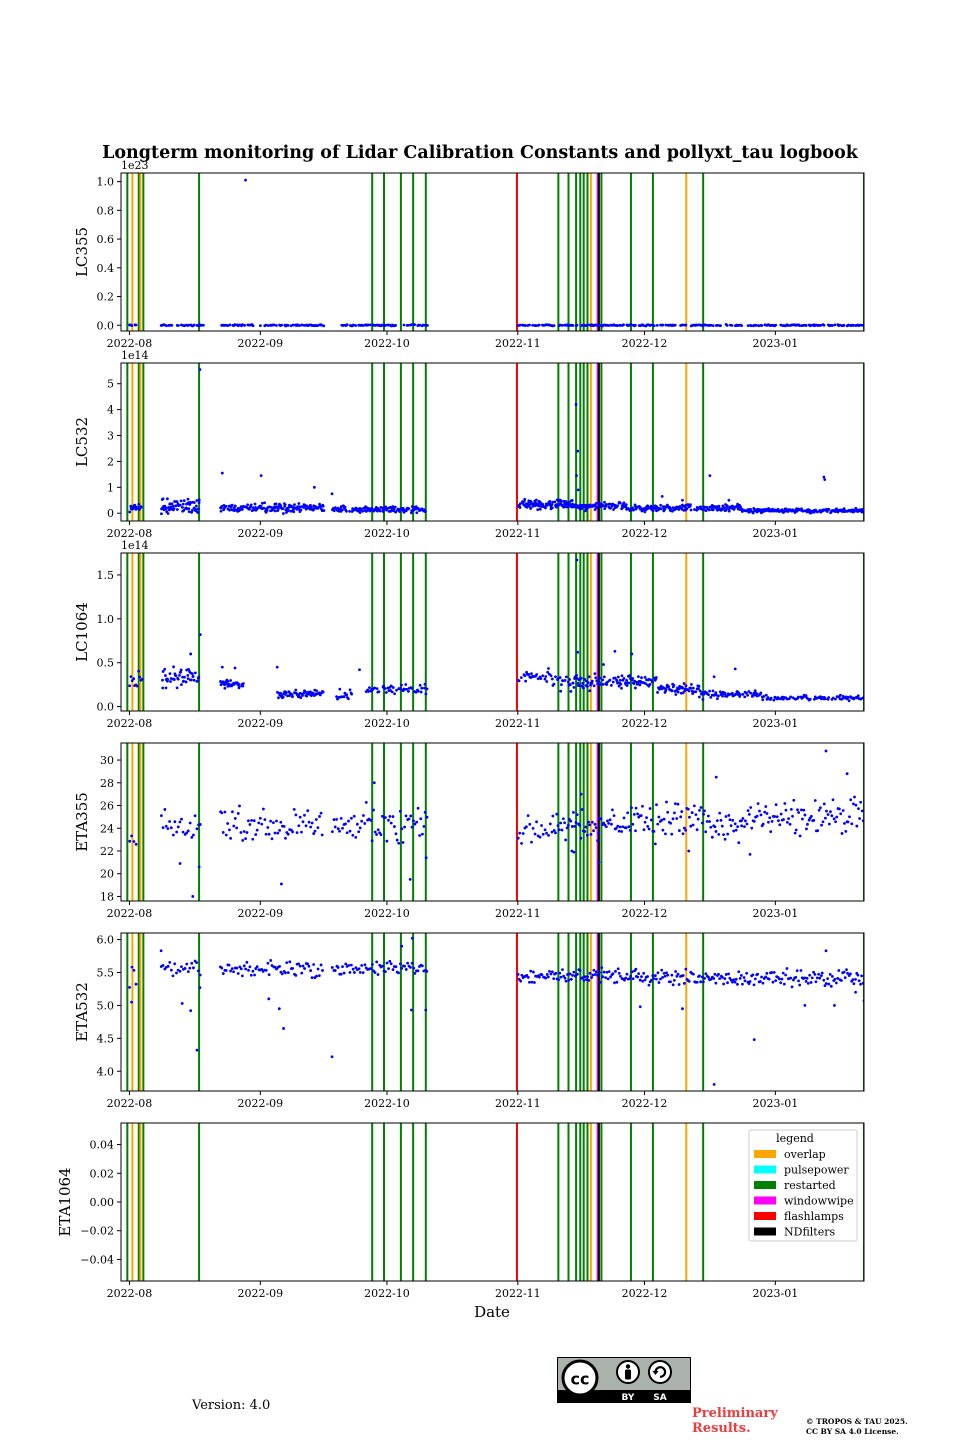 This screenshot has height=1440, width=960. I want to click on y-tick-label: 0.00, so click(102, 1202).